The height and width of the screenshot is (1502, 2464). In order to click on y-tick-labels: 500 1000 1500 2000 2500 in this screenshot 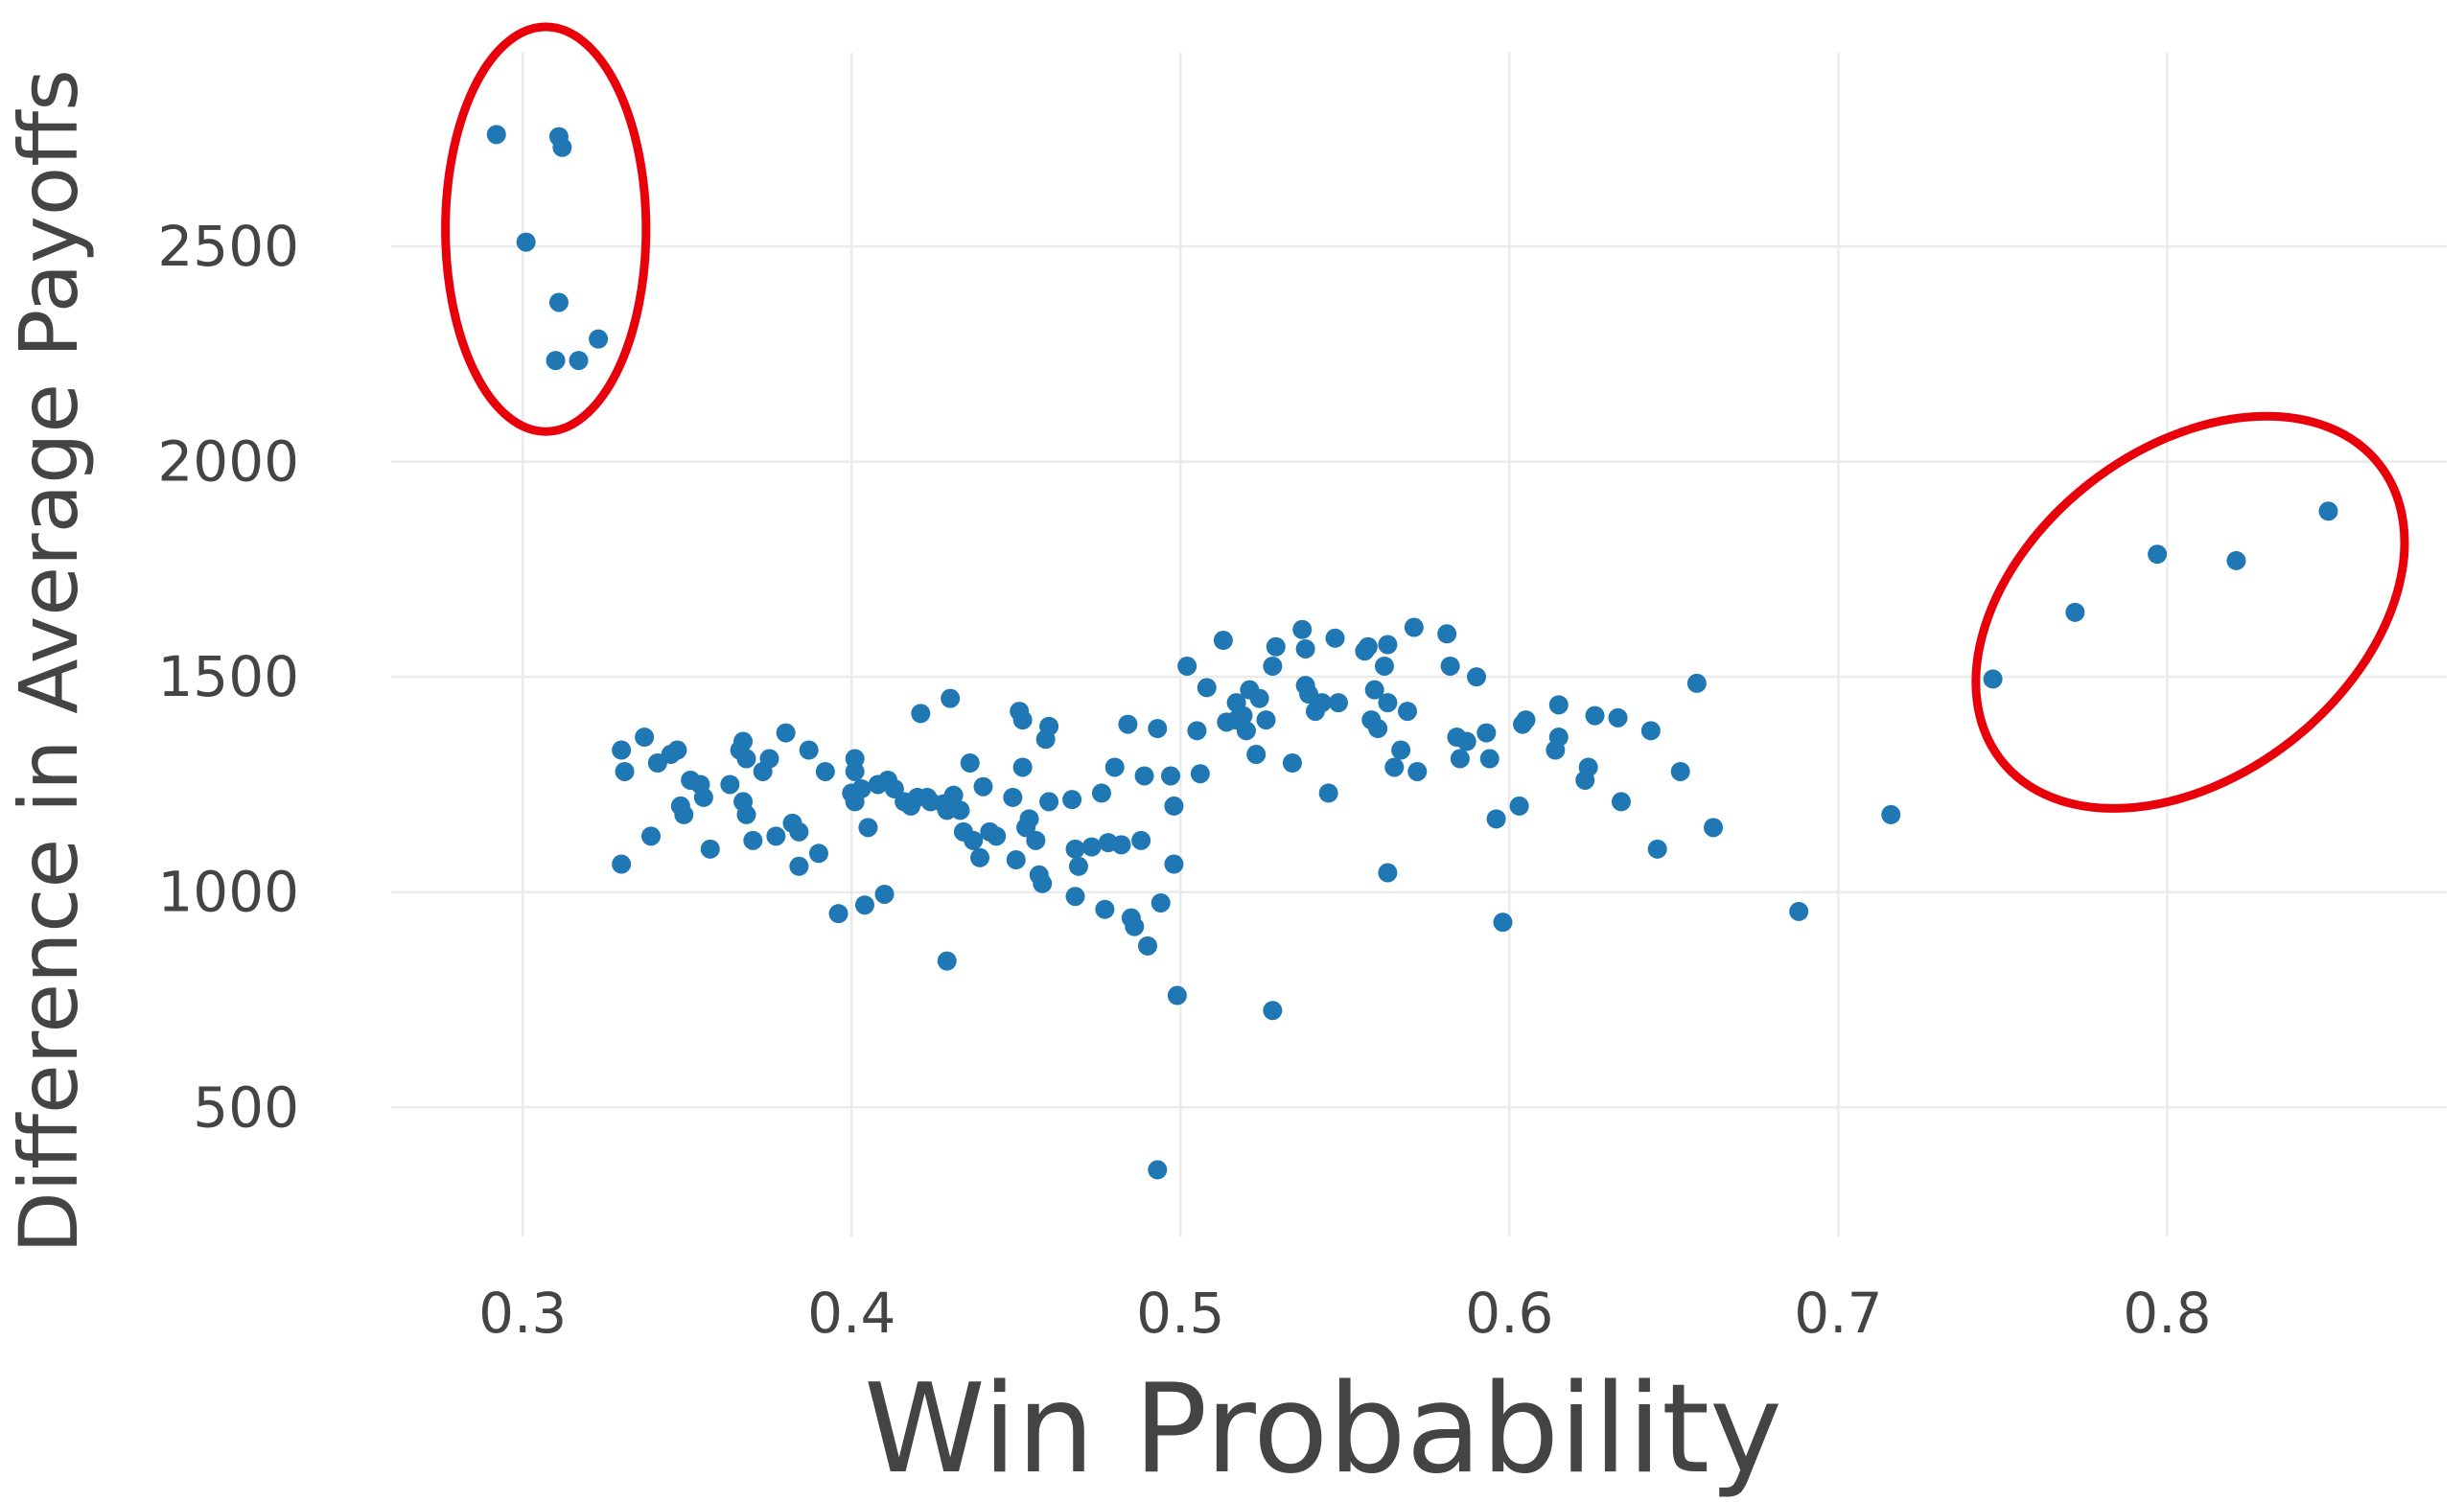, I will do `click(228, 677)`.